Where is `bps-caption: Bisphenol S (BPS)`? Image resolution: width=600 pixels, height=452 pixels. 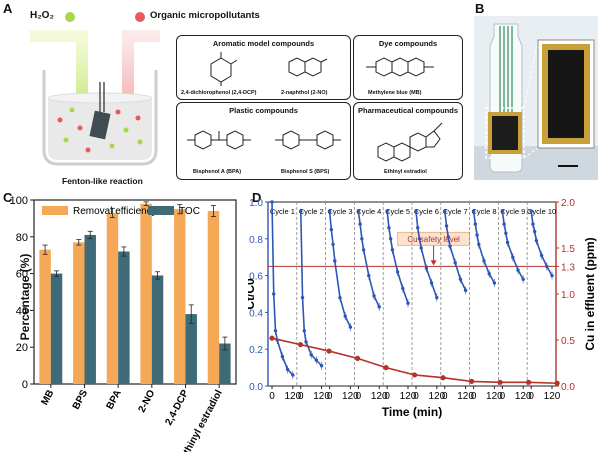
bps-caption: Bisphenol S (BPS) is located at coordinates (305, 172).